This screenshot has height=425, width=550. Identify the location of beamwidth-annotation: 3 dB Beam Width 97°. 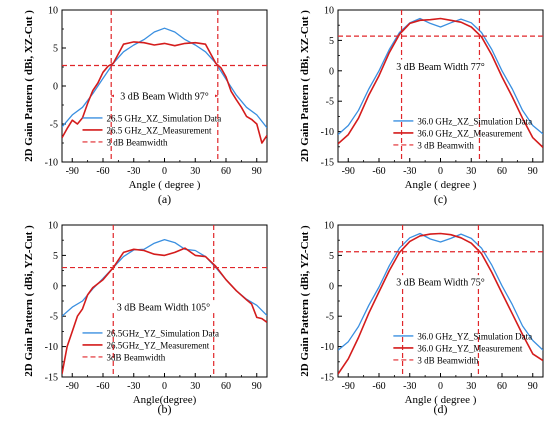
(164, 96).